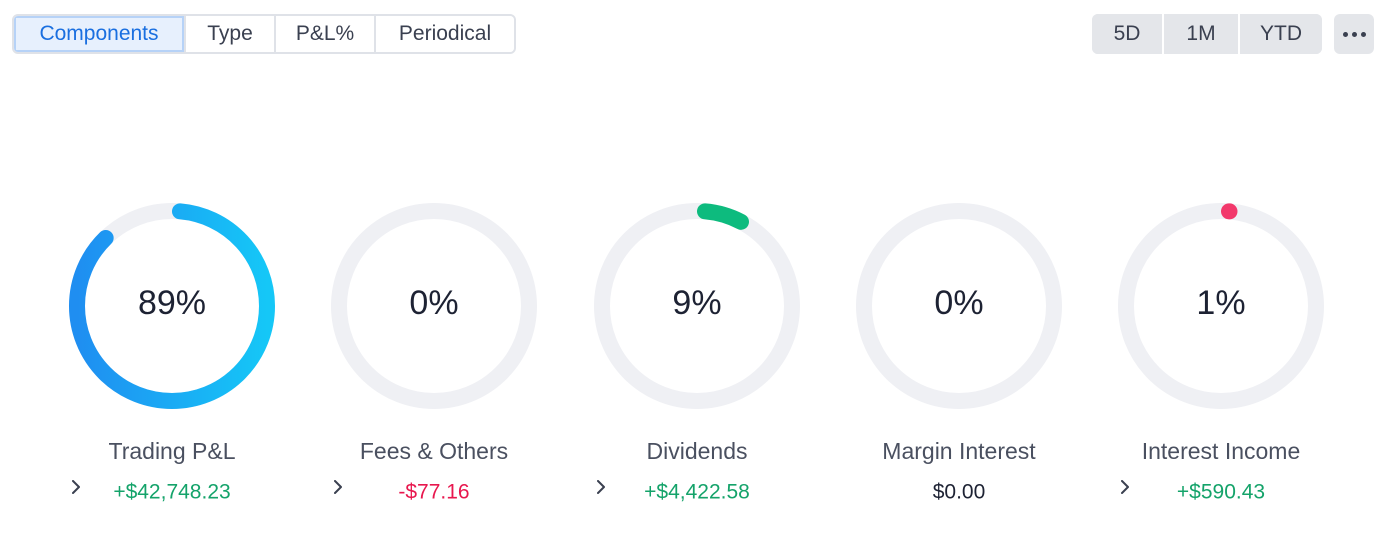  I want to click on gauge-label: Trading P&L, so click(172, 451).